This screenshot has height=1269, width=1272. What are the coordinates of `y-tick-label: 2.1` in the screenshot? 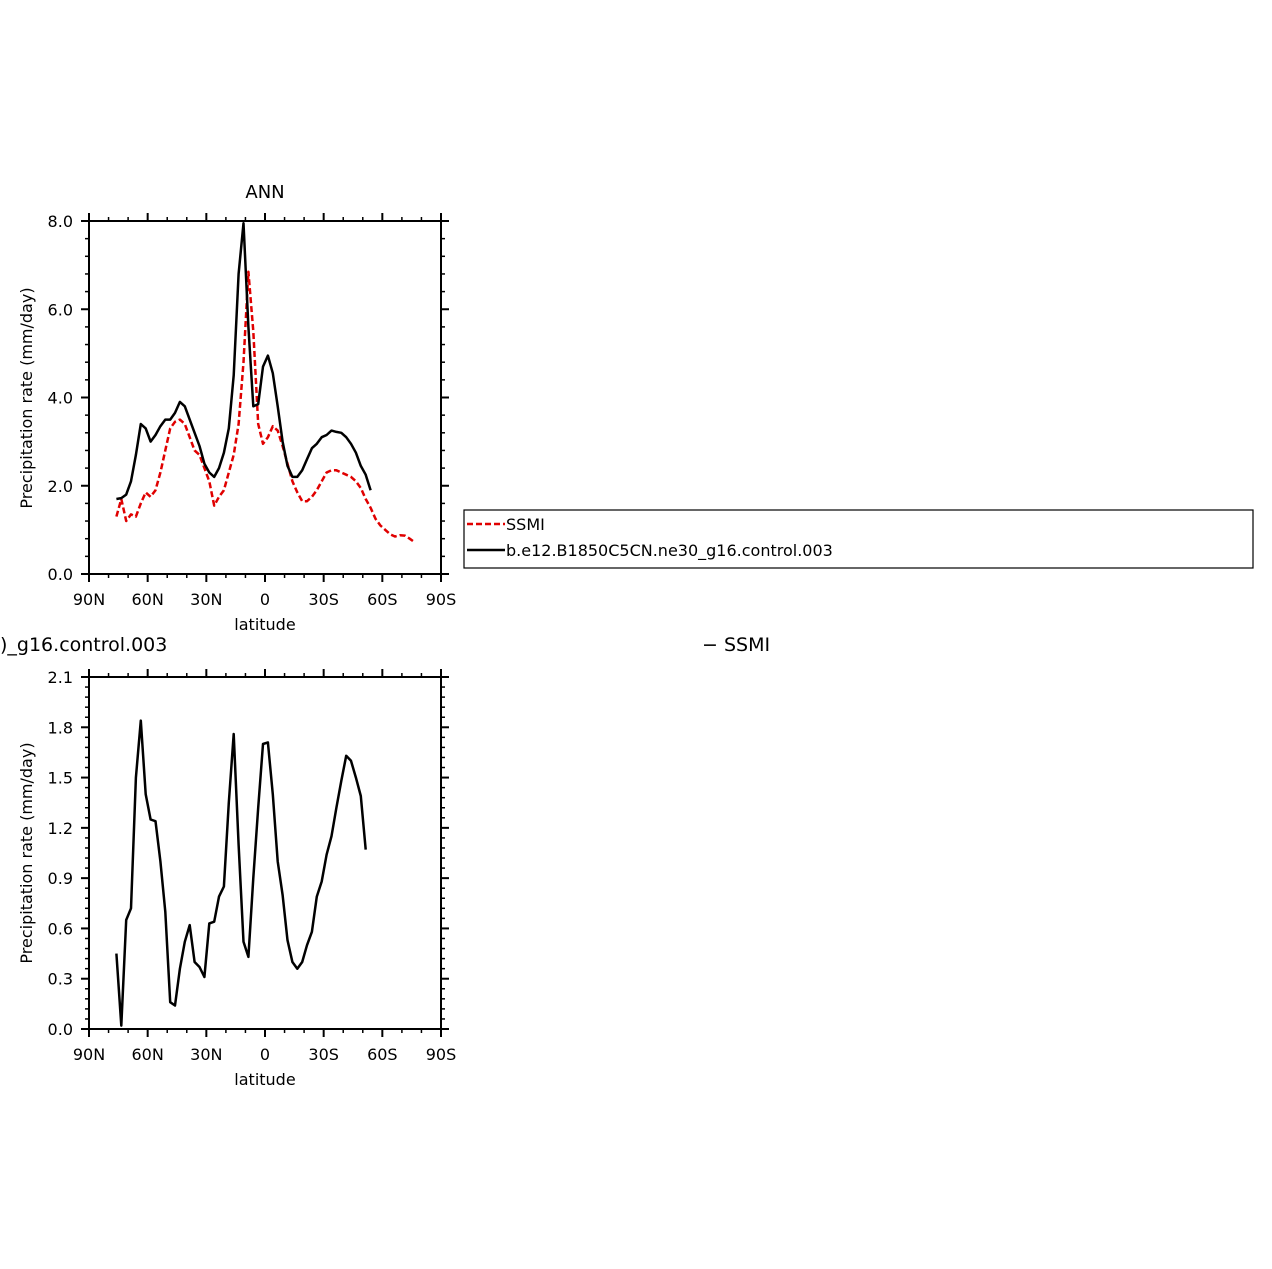 It's located at (60, 677).